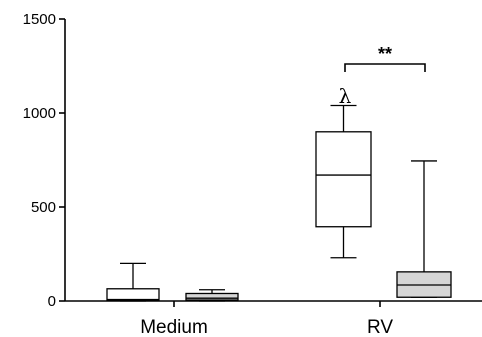 The height and width of the screenshot is (337, 482). I want to click on y-tick-label: 500, so click(43, 207).